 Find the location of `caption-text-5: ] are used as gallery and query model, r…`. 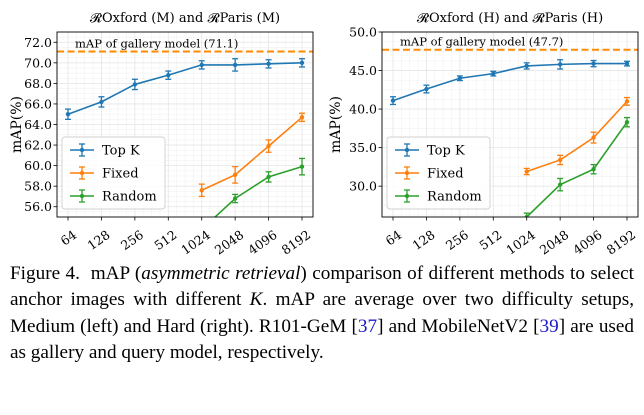

caption-text-5: ] are used as gallery and query model, r… is located at coordinates (322, 339).